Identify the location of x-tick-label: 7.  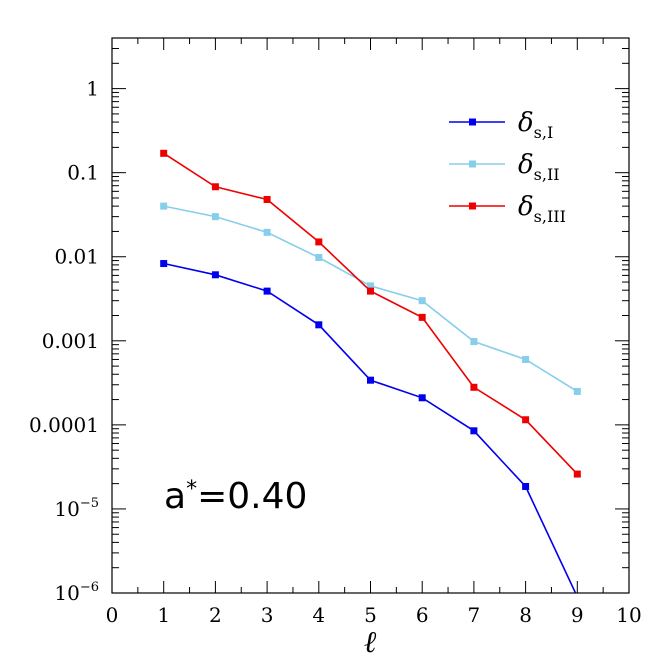
(474, 615).